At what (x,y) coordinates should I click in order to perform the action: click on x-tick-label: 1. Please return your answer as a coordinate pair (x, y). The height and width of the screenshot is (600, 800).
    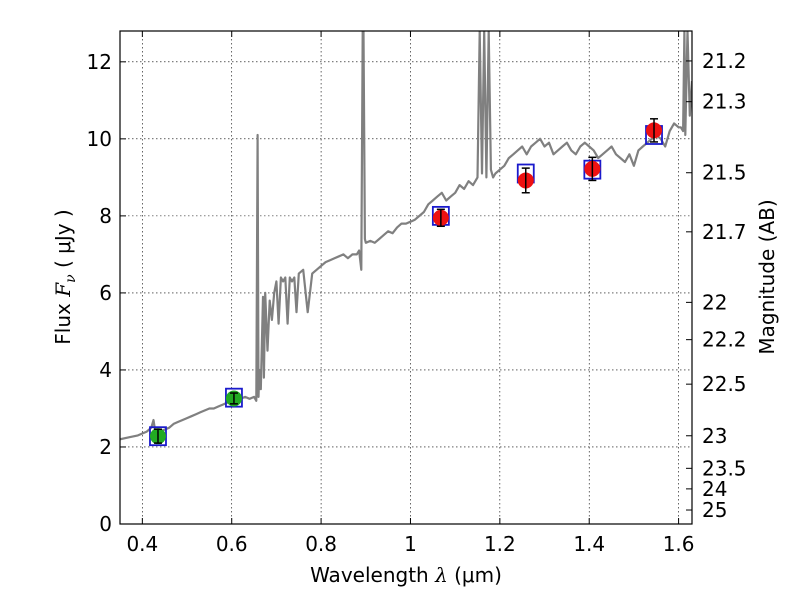
    Looking at the image, I should click on (410, 544).